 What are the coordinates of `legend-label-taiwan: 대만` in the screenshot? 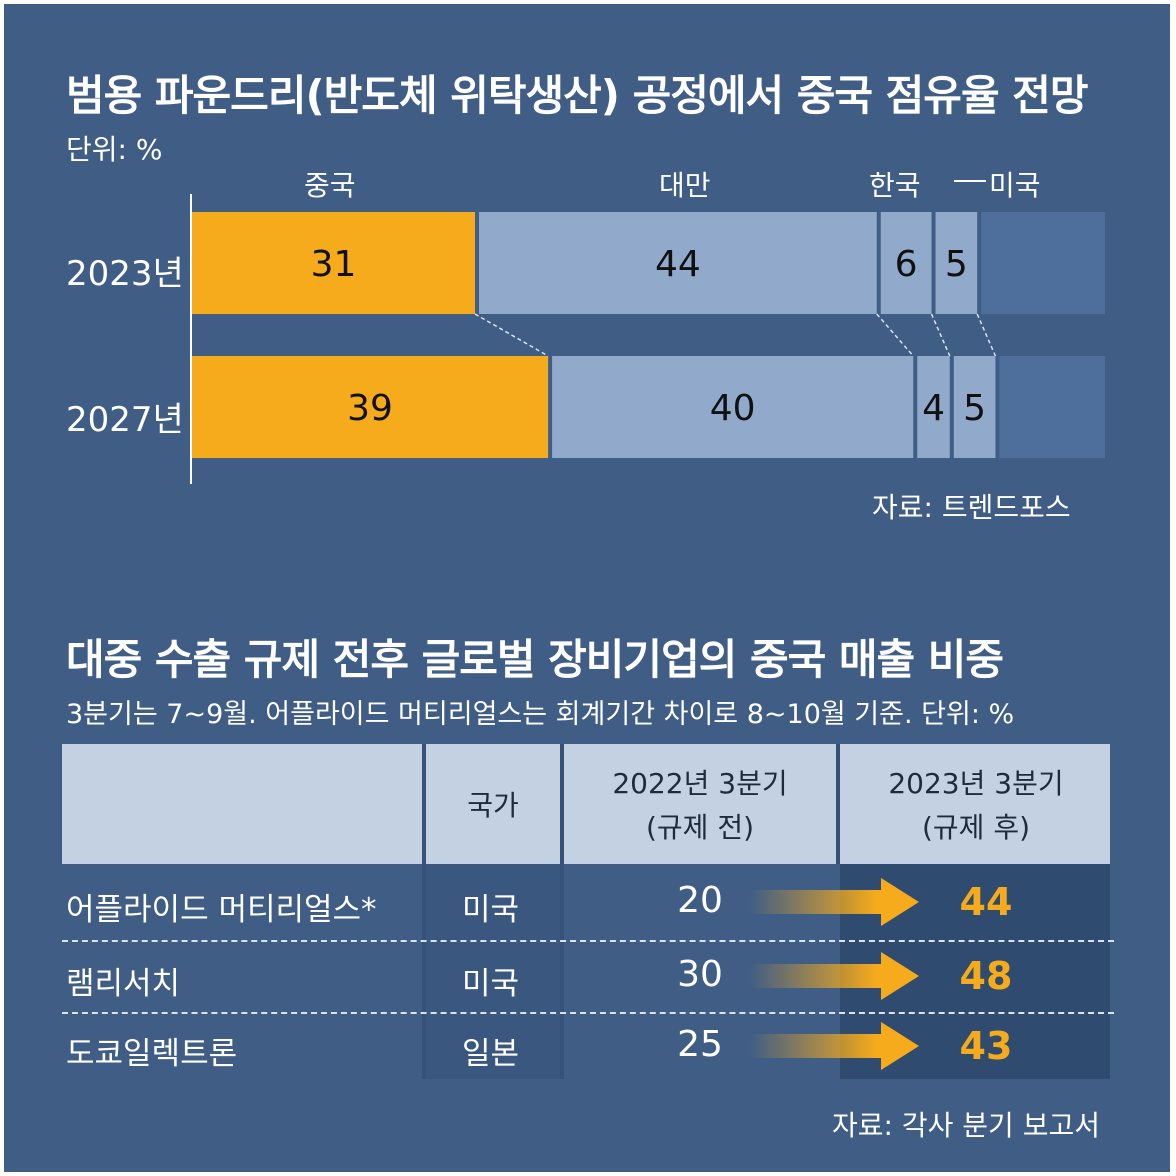 It's located at (685, 185).